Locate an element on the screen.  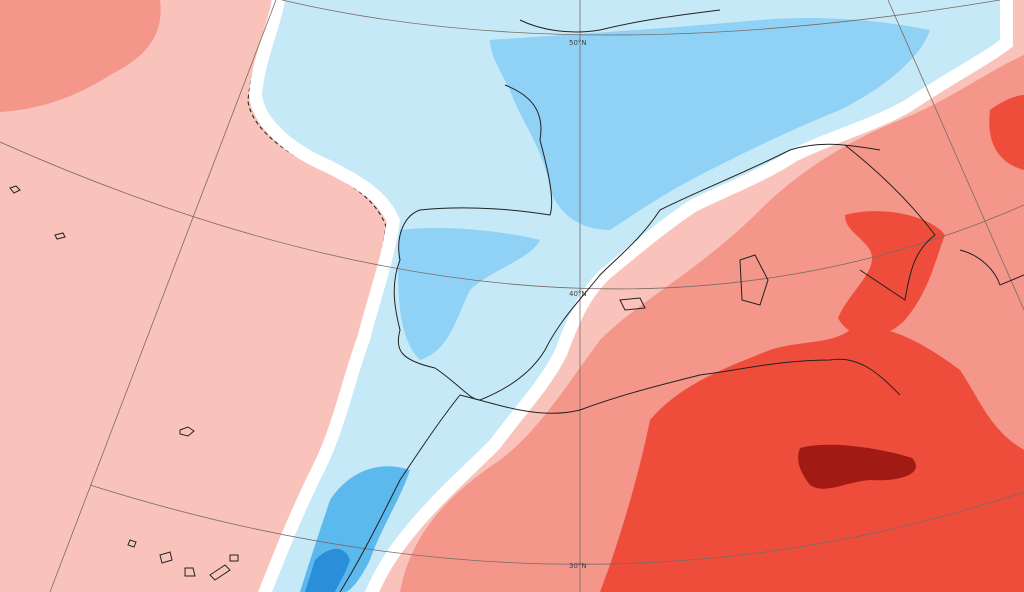
latitude-label: 50°N is located at coordinates (578, 43).